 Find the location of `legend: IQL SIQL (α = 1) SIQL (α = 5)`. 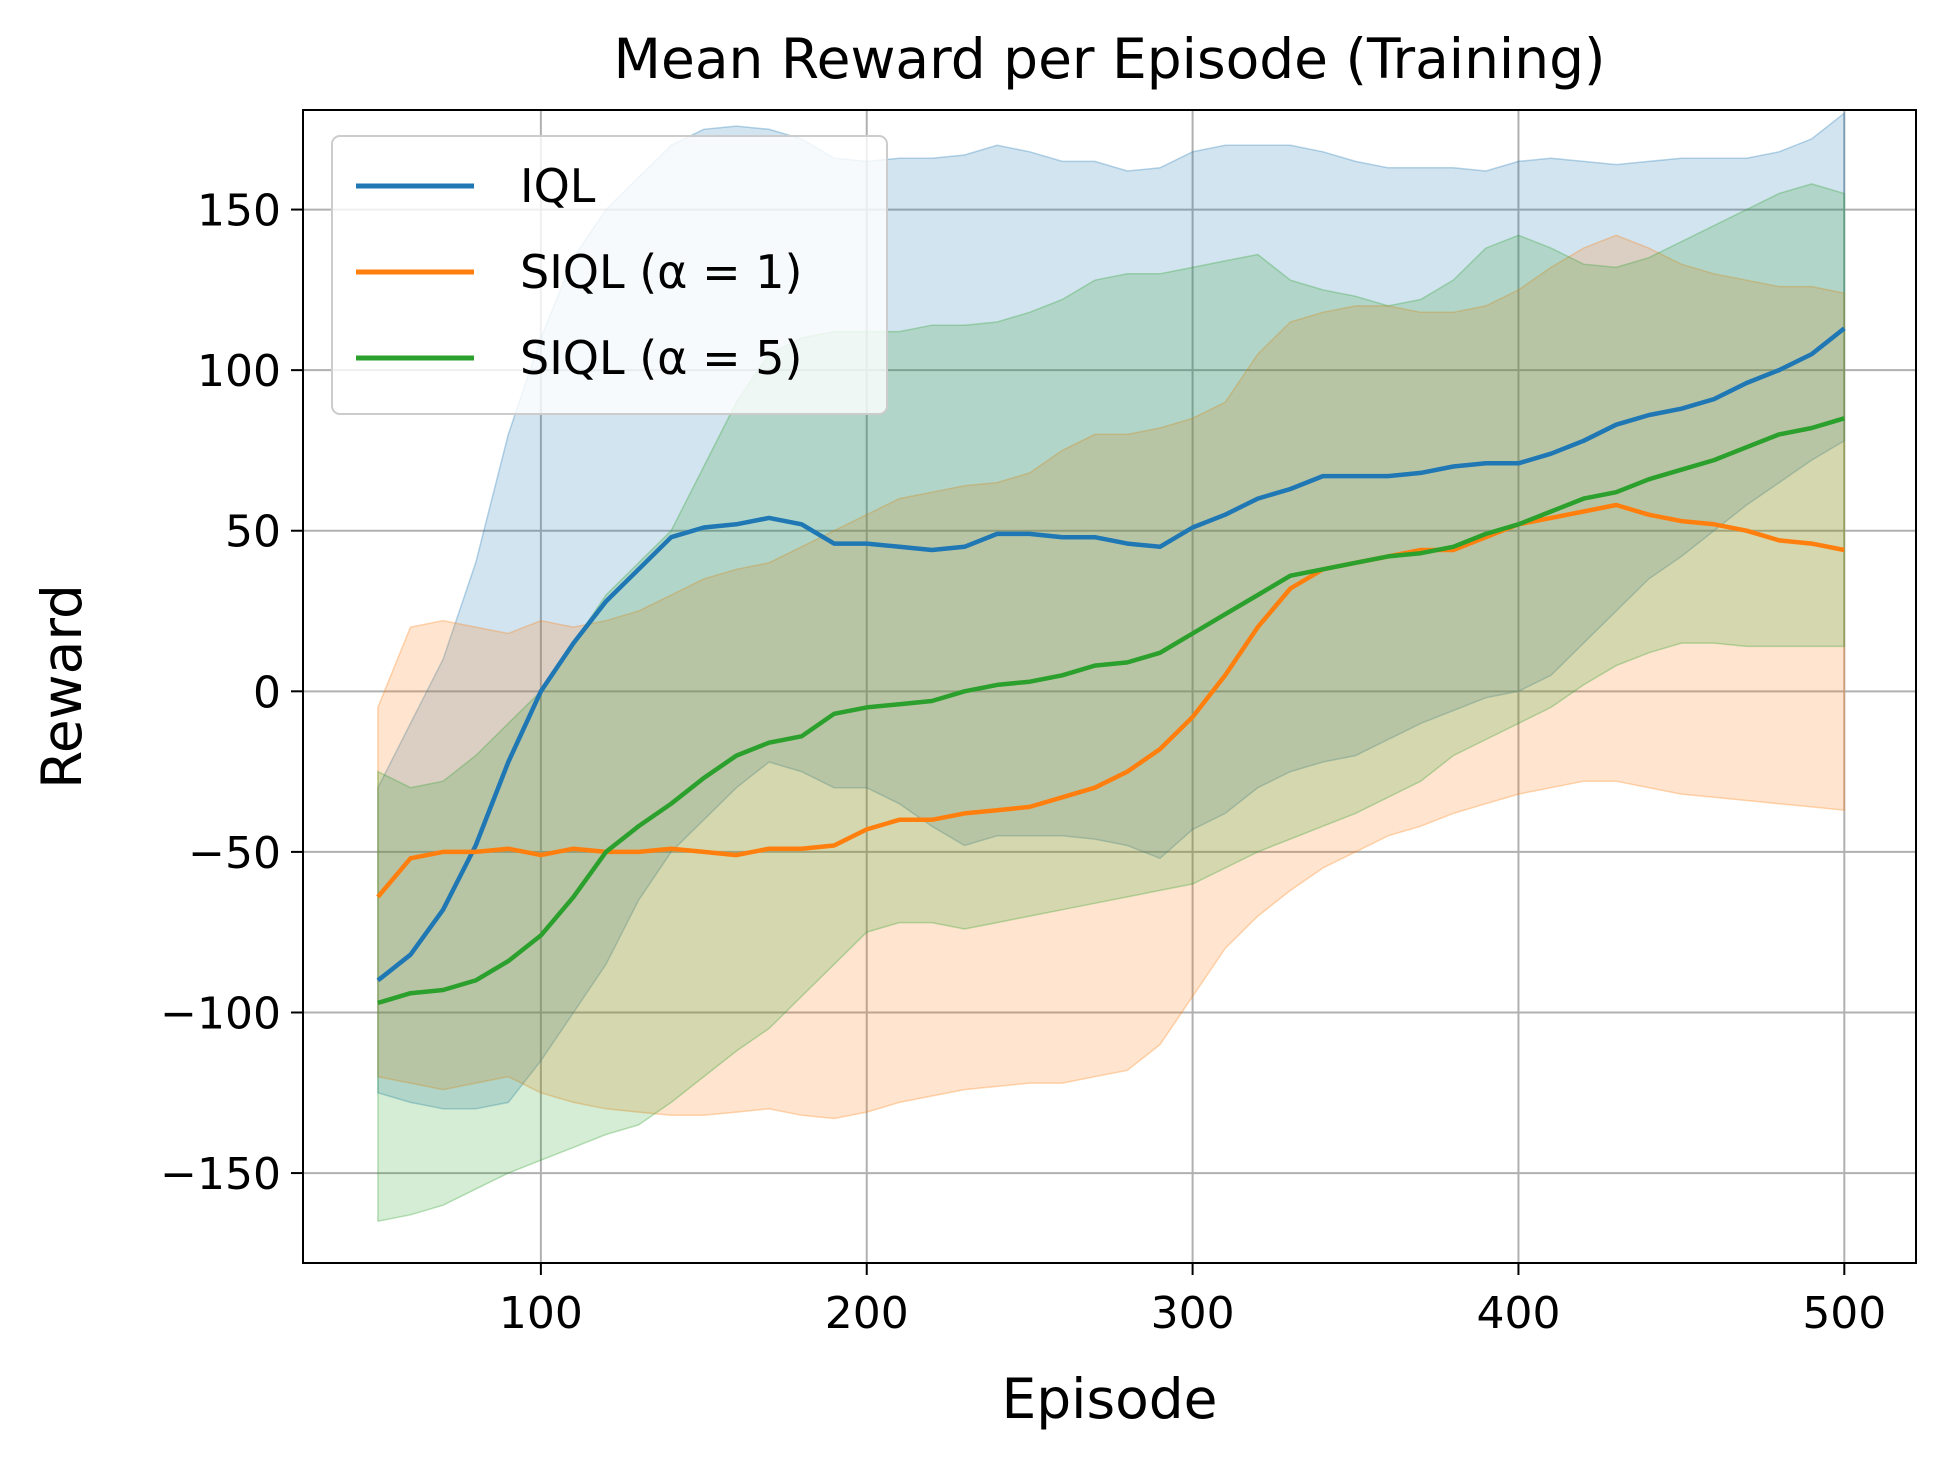

legend: IQL SIQL (α = 1) SIQL (α = 5) is located at coordinates (609, 275).